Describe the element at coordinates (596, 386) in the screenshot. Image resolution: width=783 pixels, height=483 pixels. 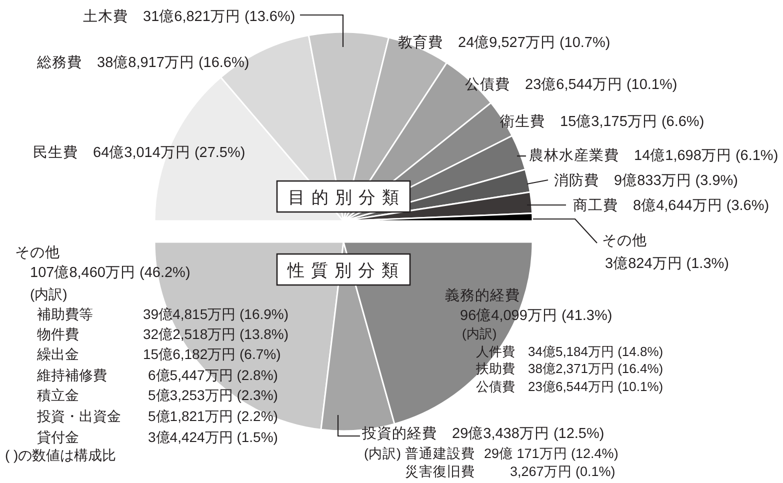
I see `annotation: 23億6,544万円 (10.1%)` at that location.